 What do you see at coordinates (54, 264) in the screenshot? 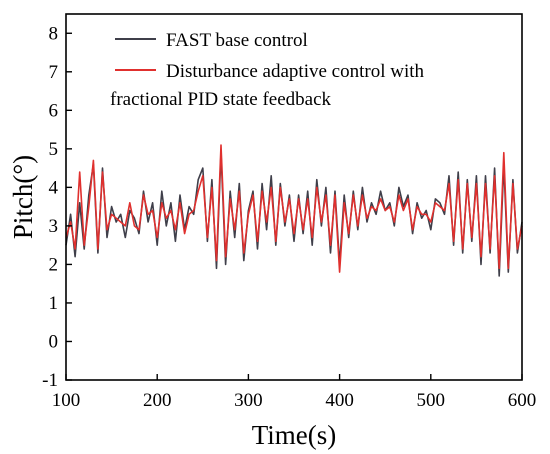
I see `y-tick-label: 2` at bounding box center [54, 264].